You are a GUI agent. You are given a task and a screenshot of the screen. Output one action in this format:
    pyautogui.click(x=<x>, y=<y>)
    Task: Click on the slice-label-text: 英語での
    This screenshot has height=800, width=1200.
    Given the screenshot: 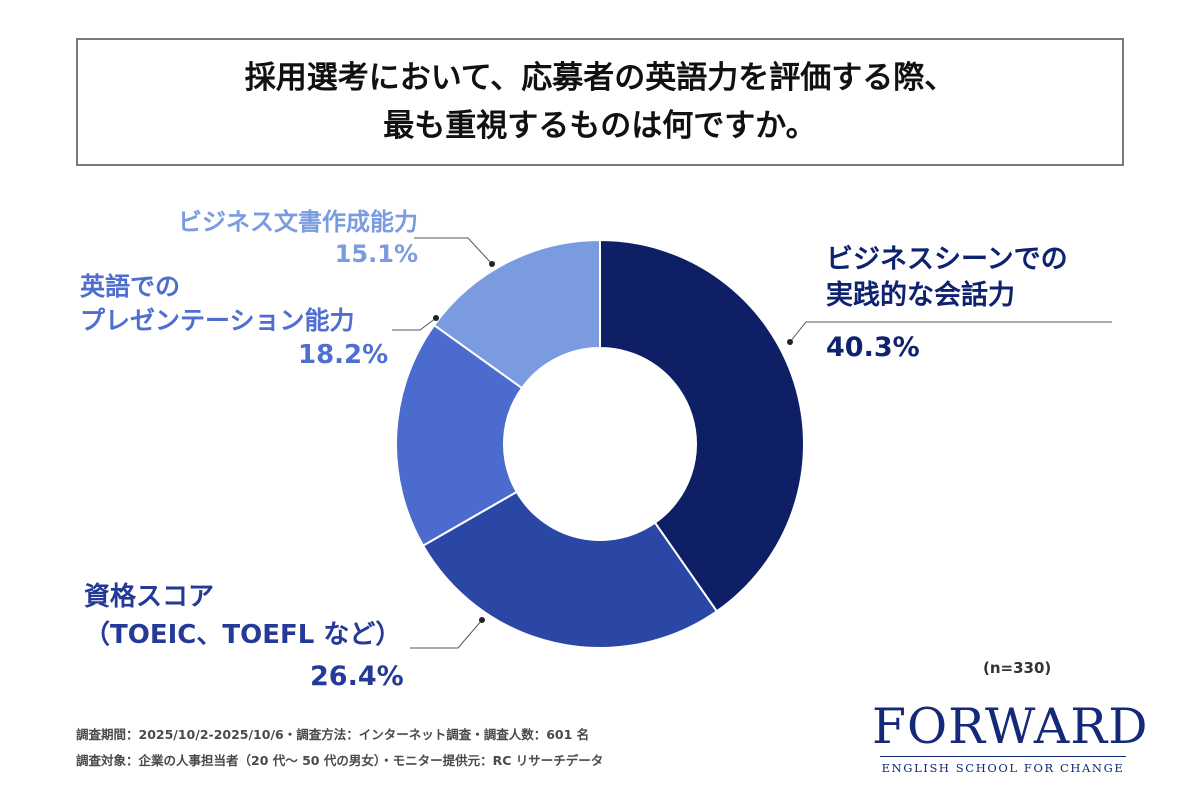 What is the action you would take?
    pyautogui.click(x=130, y=286)
    